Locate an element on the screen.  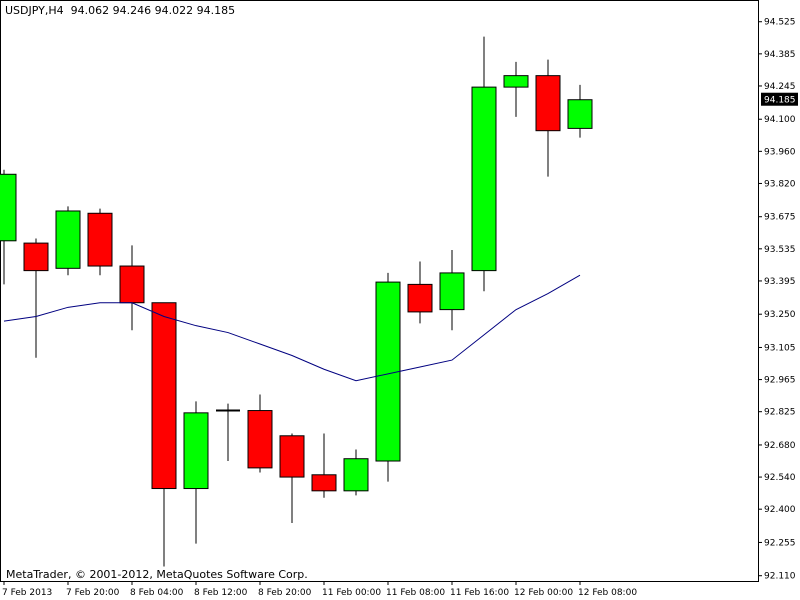
low-value: 94.022 is located at coordinates (174, 10).